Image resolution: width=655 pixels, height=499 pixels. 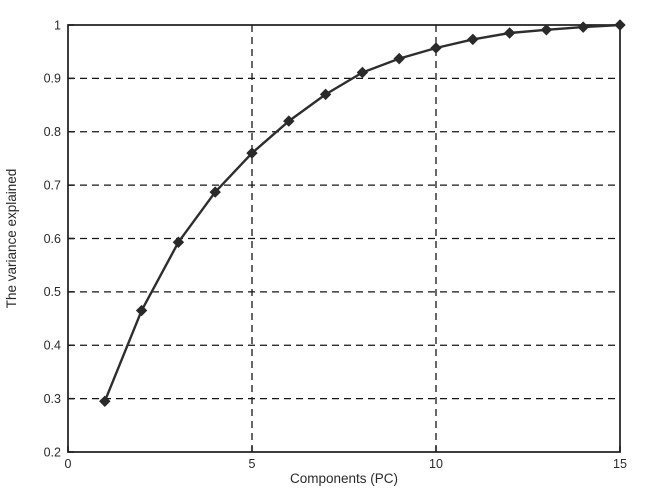 I want to click on y-tick-label: 0.3, so click(x=52, y=399).